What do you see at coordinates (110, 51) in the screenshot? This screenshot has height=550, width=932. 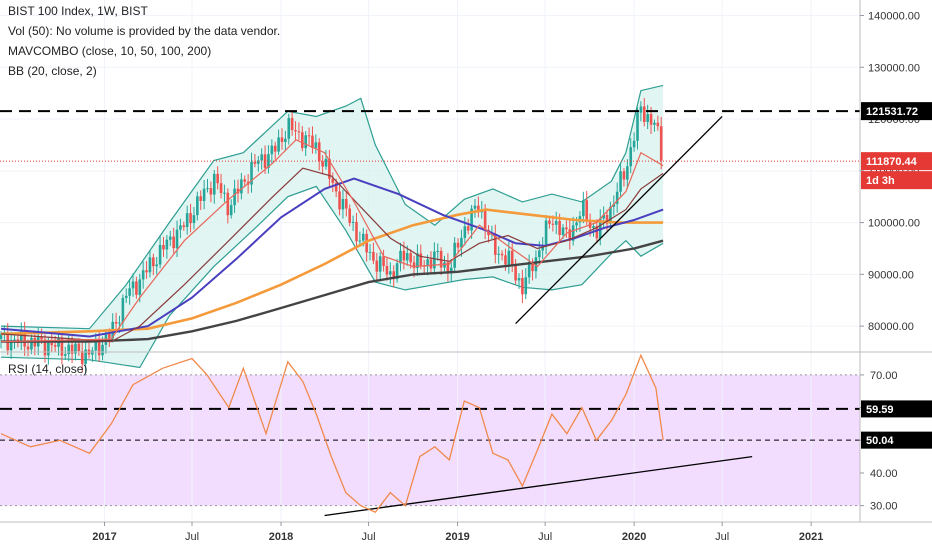 I see `legend-mavcombo: MAVCOMBO (close, 10, 50, 100, 200)` at bounding box center [110, 51].